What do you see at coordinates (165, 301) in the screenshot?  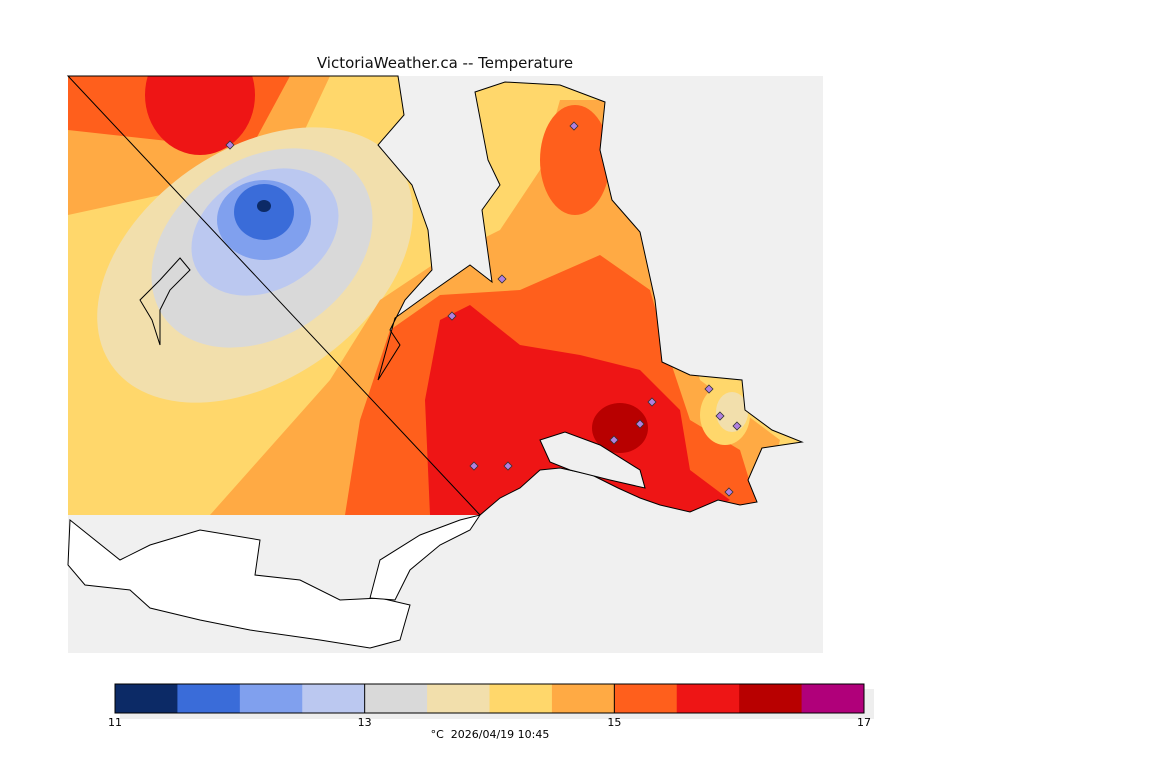 I see `island-outline` at bounding box center [165, 301].